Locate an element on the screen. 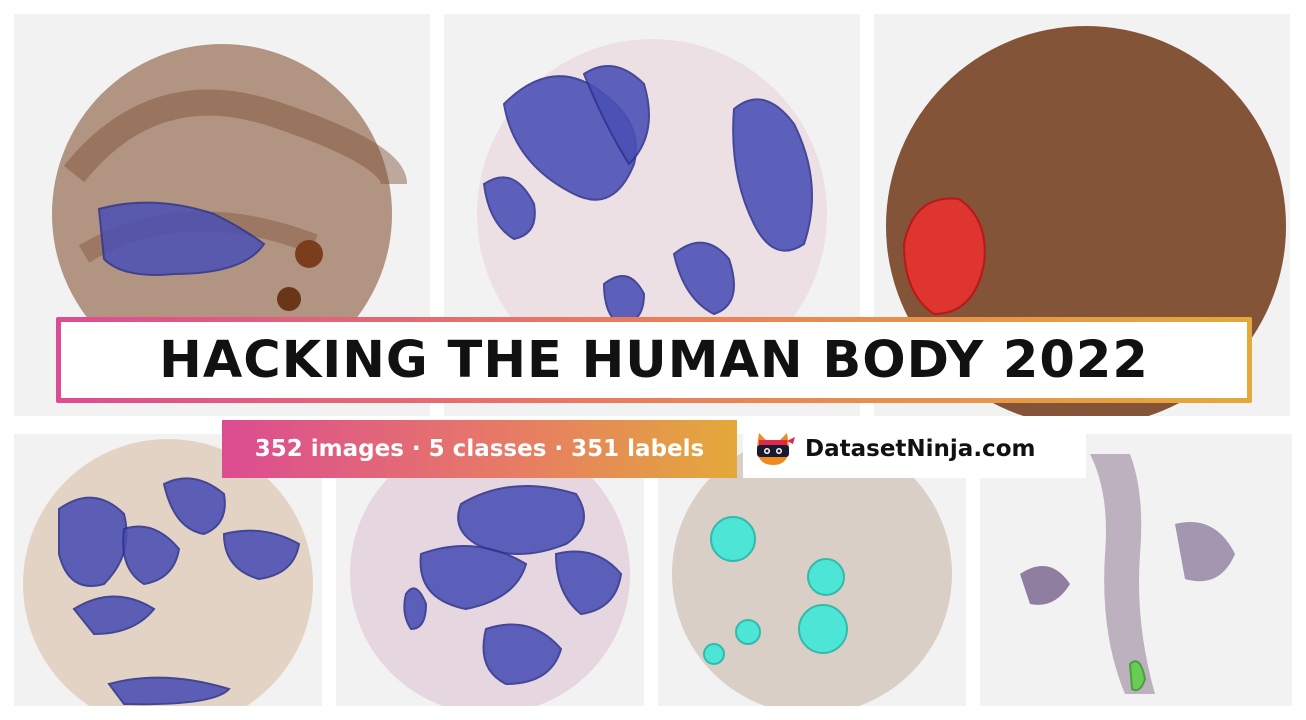 This screenshot has width=1306, height=720. tissue-image-7-graphic is located at coordinates (1136, 570).